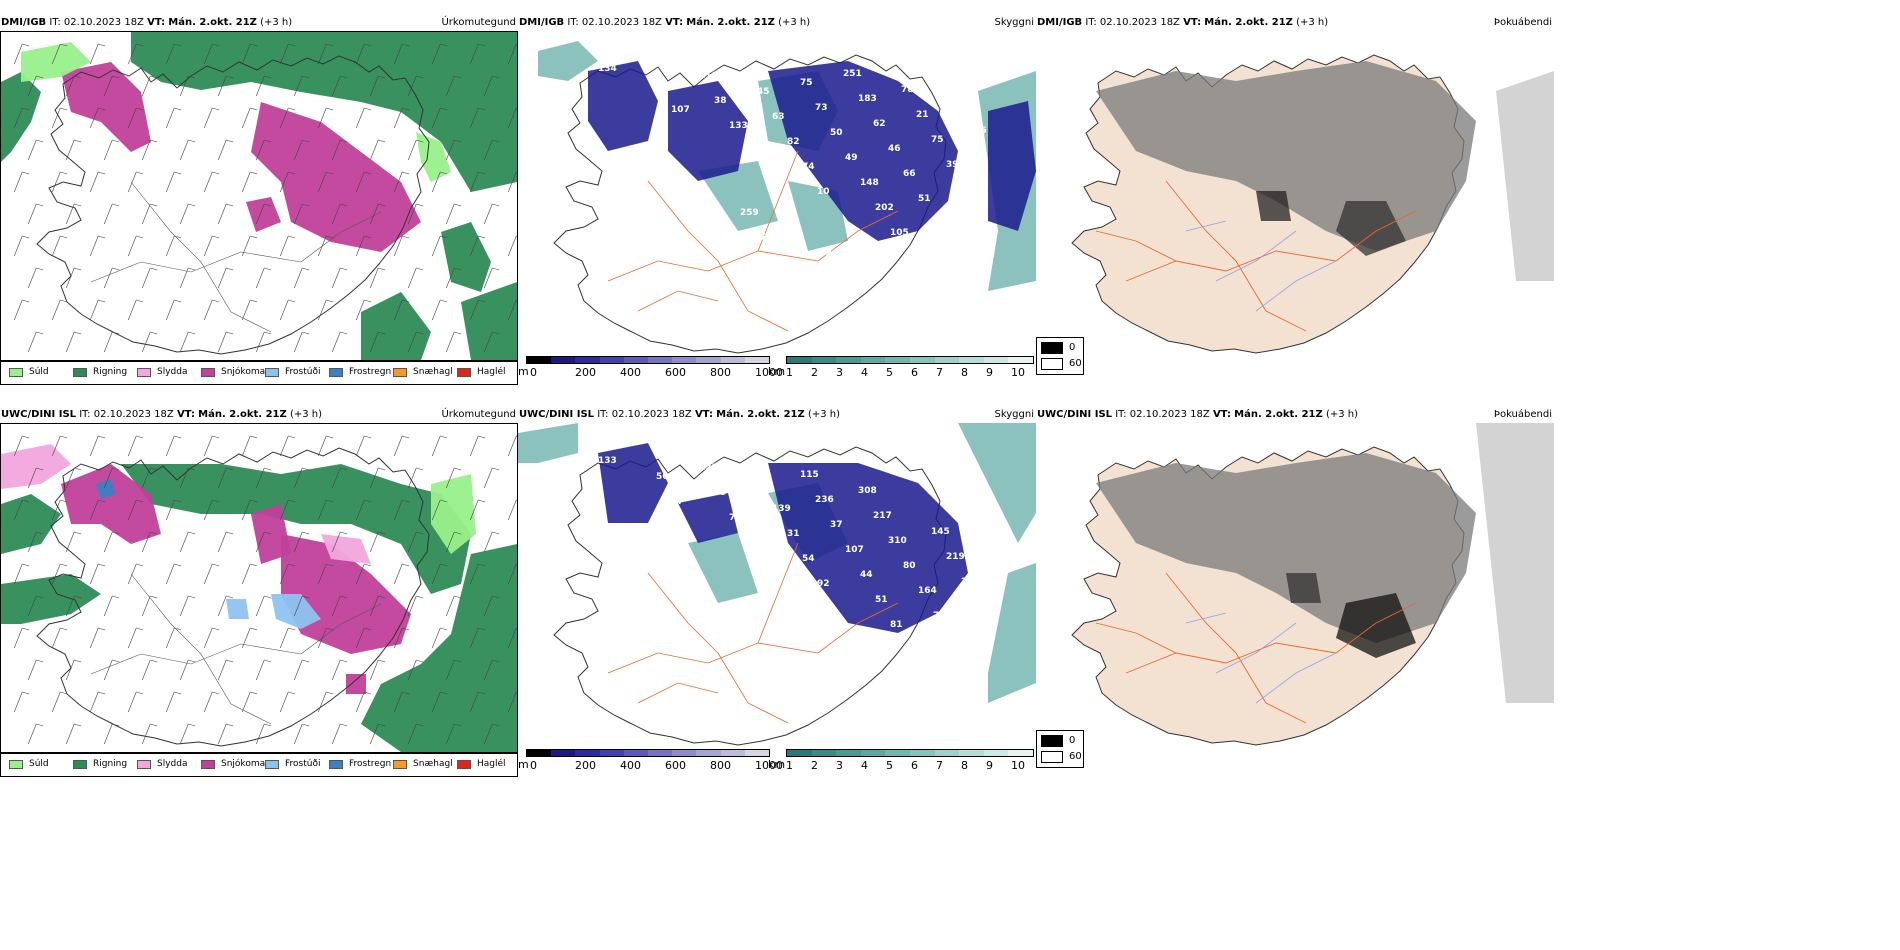 The width and height of the screenshot is (1900, 950). Describe the element at coordinates (1060, 22) in the screenshot. I see `model-name: DMI/IGB` at that location.